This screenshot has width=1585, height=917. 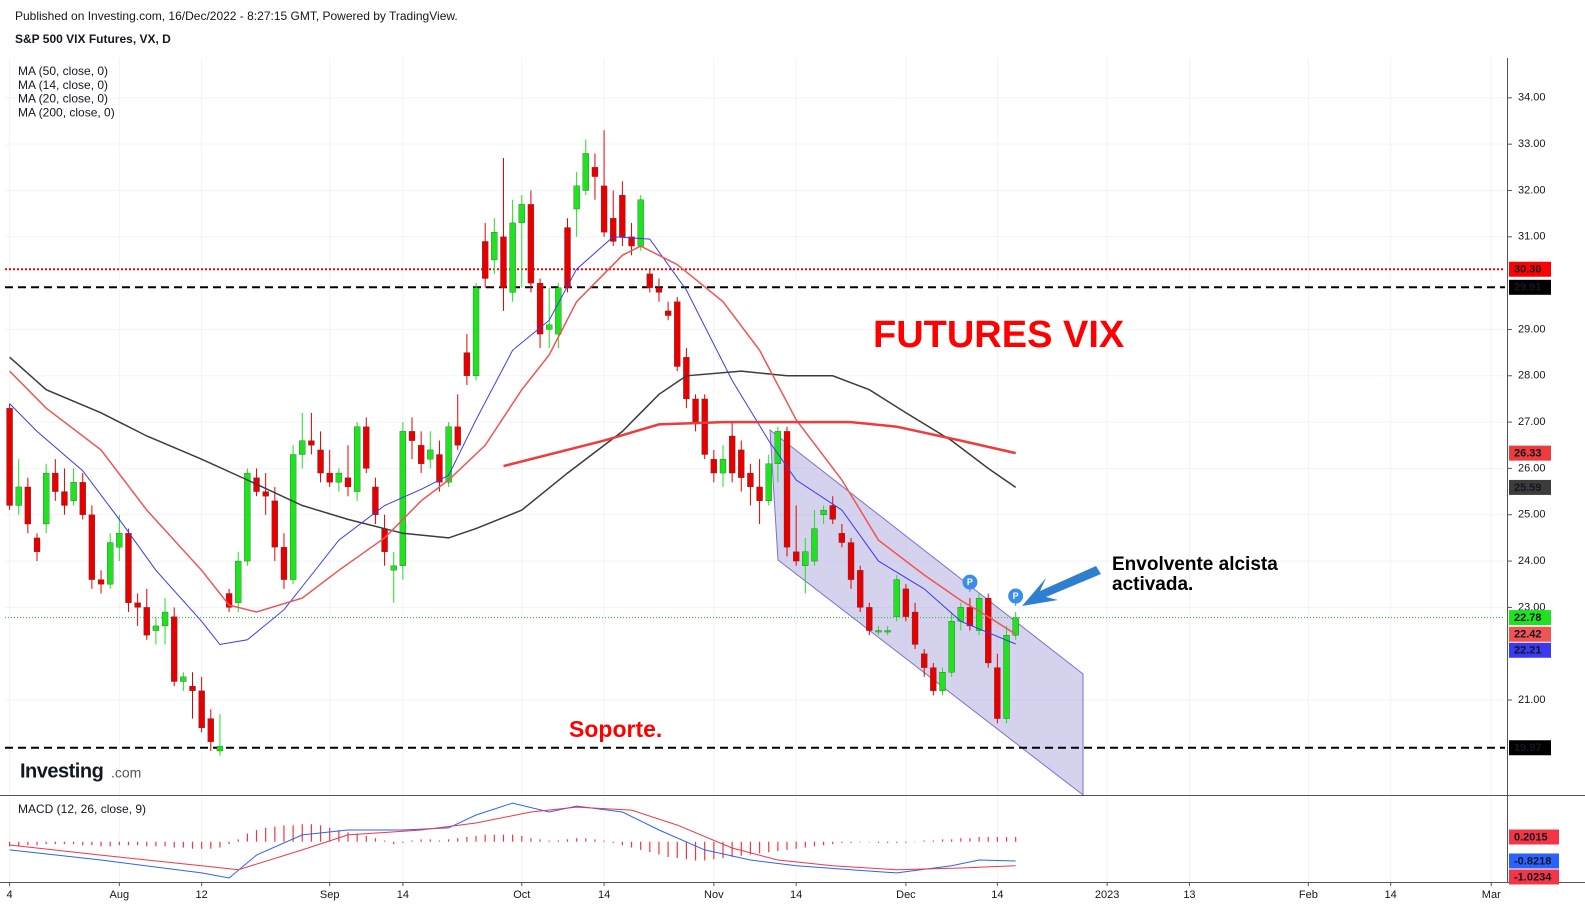 What do you see at coordinates (1528, 635) in the screenshot?
I see `price-label: 22.42` at bounding box center [1528, 635].